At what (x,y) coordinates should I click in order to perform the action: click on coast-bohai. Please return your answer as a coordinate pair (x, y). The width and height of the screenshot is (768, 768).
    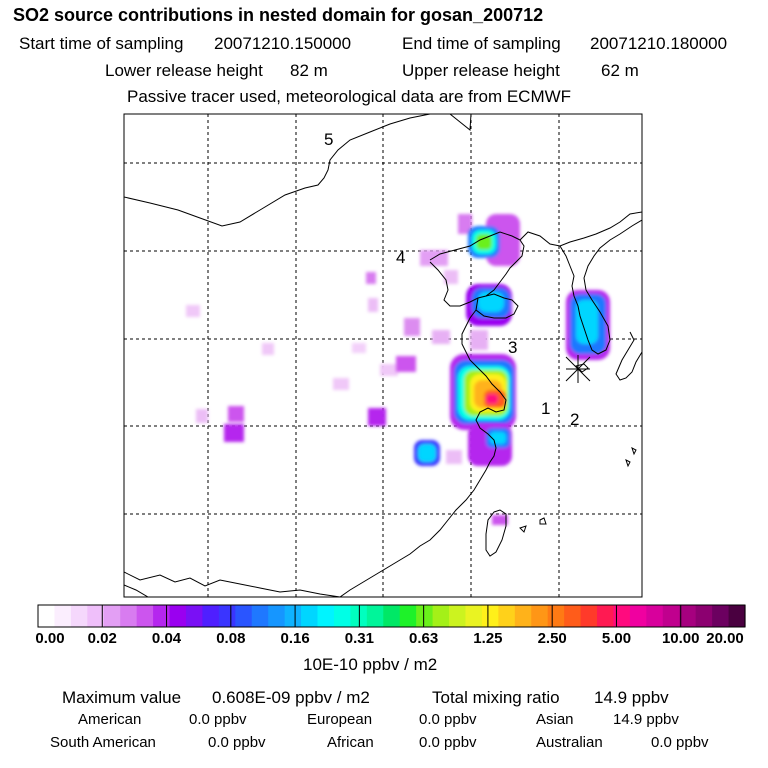
    Looking at the image, I should click on (477, 273).